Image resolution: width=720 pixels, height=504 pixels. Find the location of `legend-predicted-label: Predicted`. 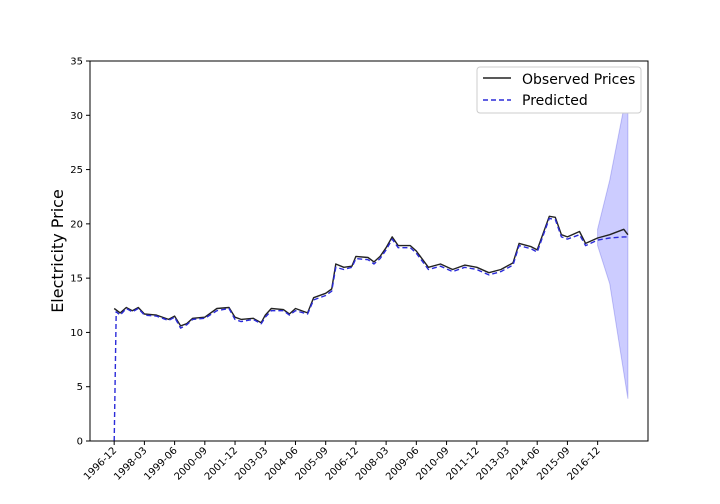

legend-predicted-label: Predicted is located at coordinates (555, 101).